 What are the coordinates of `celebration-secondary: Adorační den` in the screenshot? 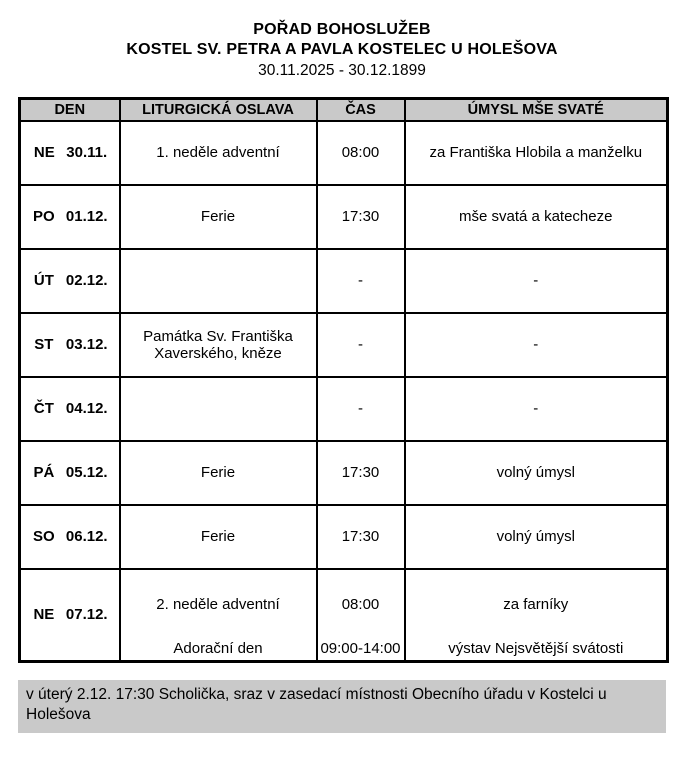 It's located at (218, 648).